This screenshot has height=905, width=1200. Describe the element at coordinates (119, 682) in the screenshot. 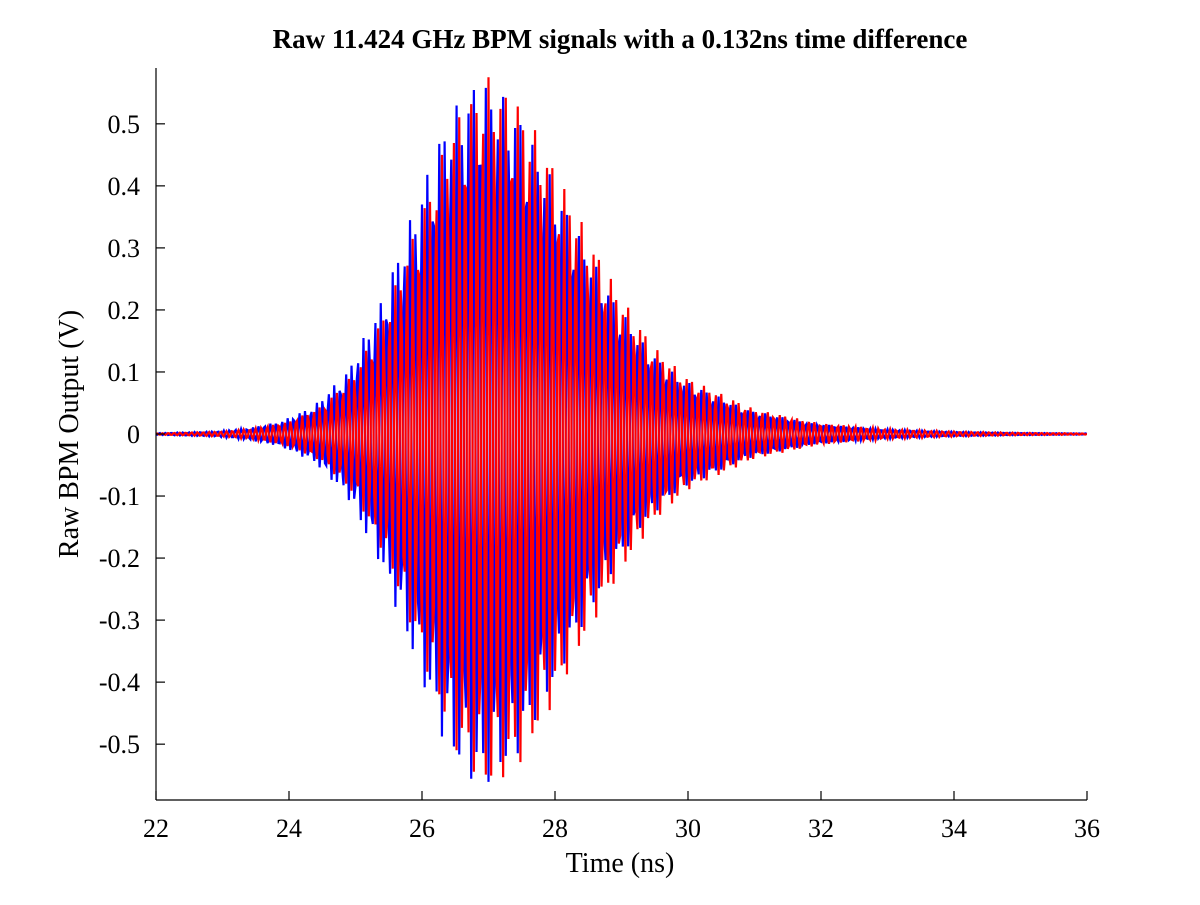

I see `y-tick-label: -0.4` at that location.